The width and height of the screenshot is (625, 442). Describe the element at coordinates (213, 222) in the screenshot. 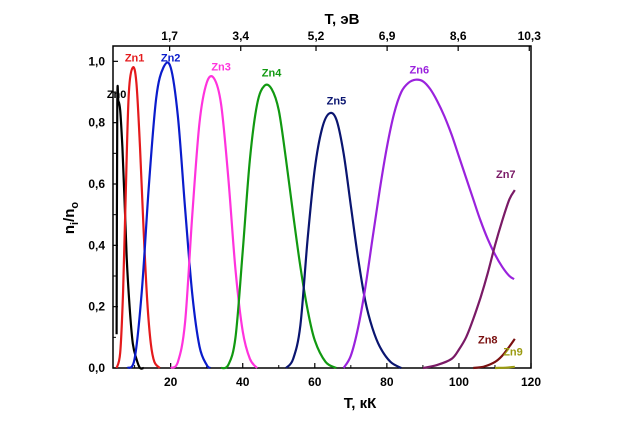

I see `series-line-zn3` at that location.